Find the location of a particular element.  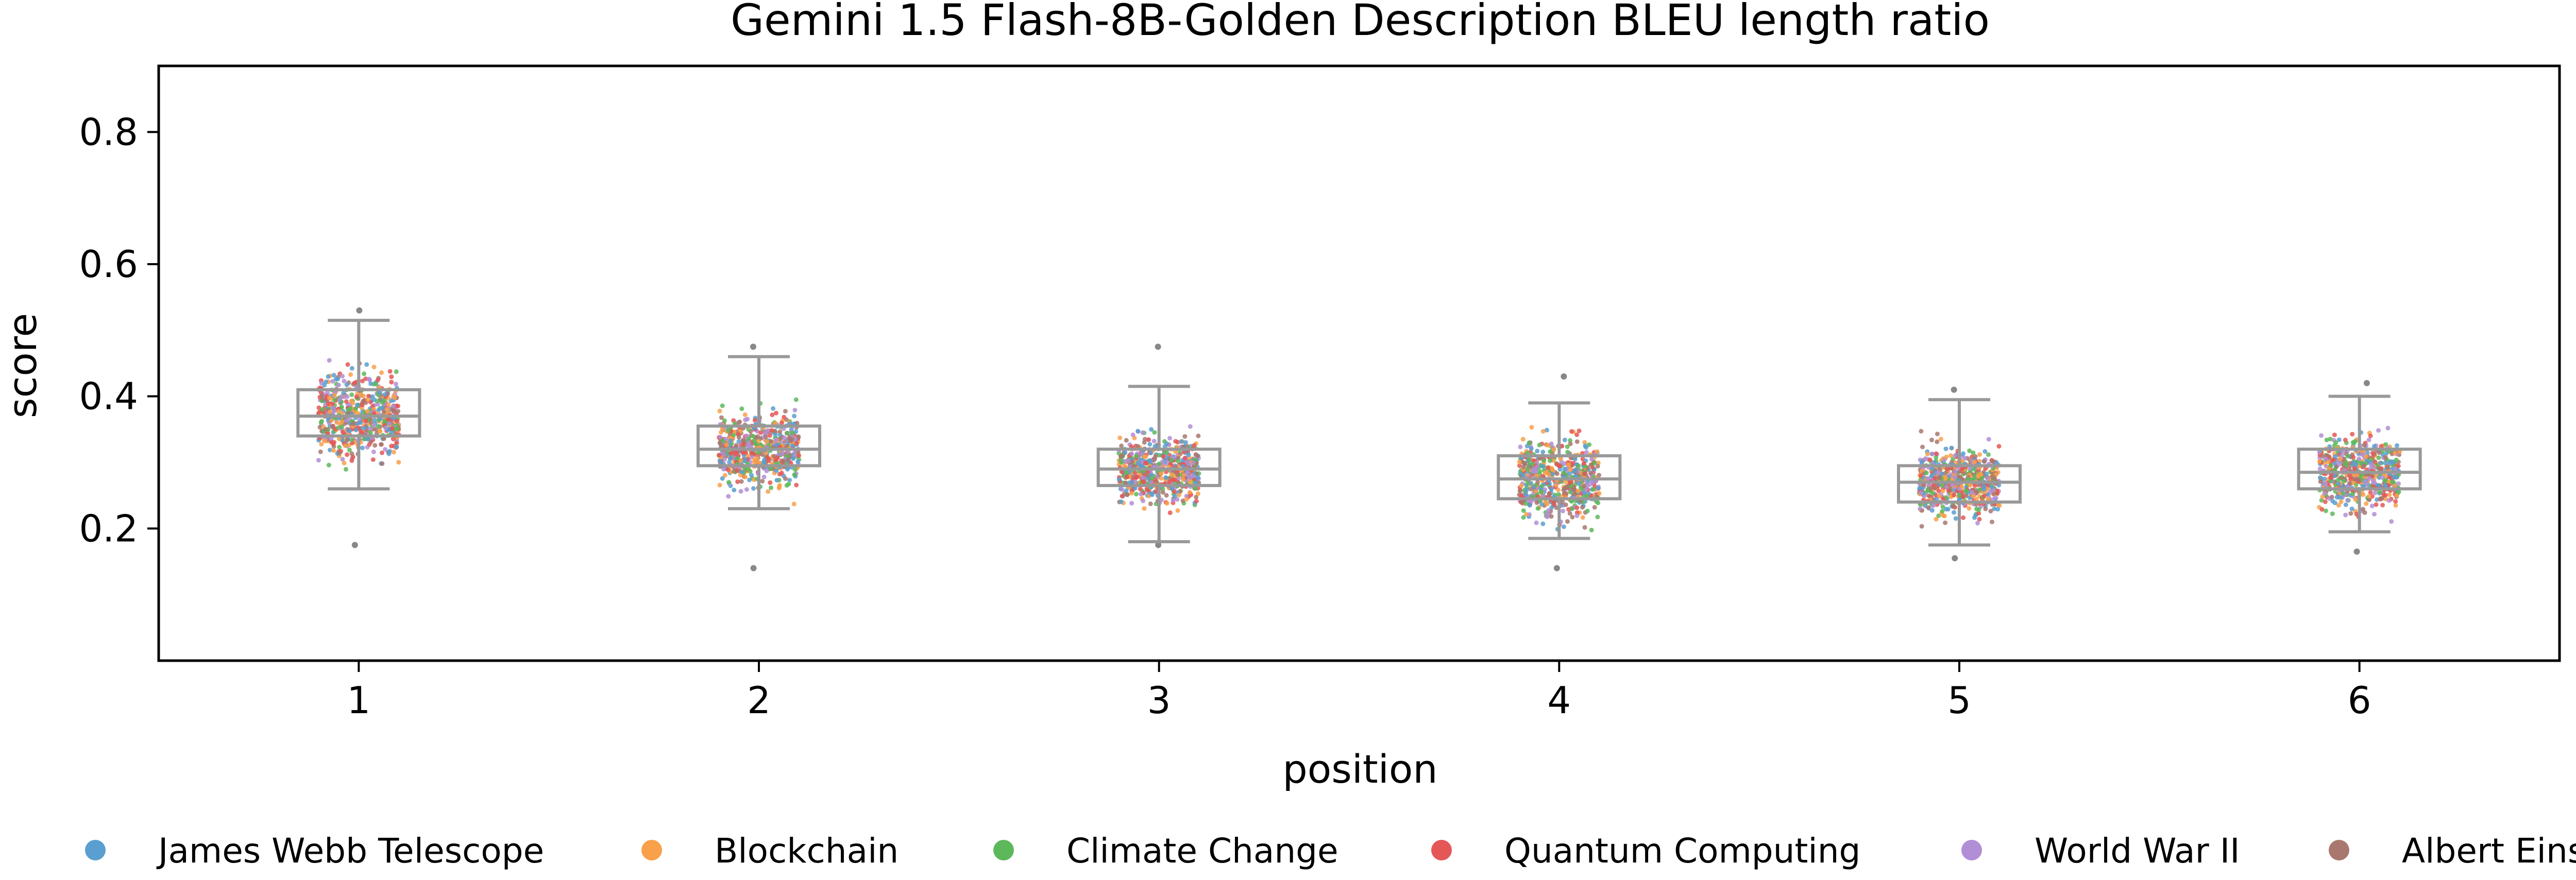

legend-label: James Webb Telescope is located at coordinates (350, 851).